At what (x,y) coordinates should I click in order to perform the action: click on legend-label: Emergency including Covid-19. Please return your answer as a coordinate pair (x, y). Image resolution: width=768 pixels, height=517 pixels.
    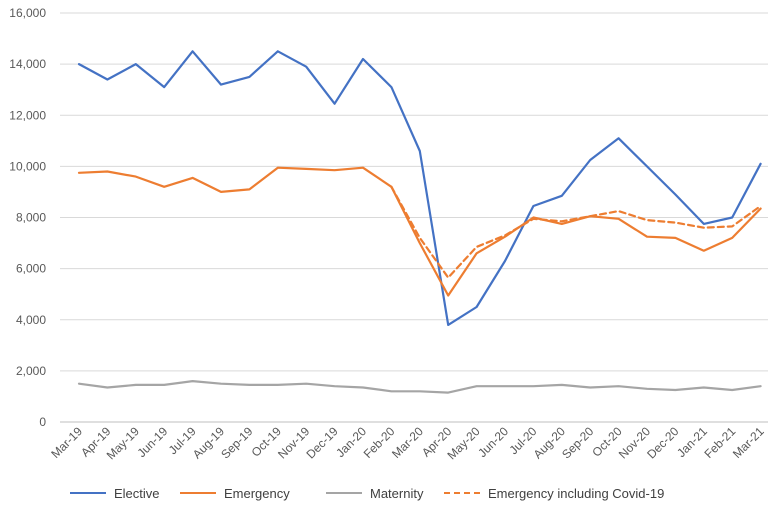
    Looking at the image, I should click on (576, 493).